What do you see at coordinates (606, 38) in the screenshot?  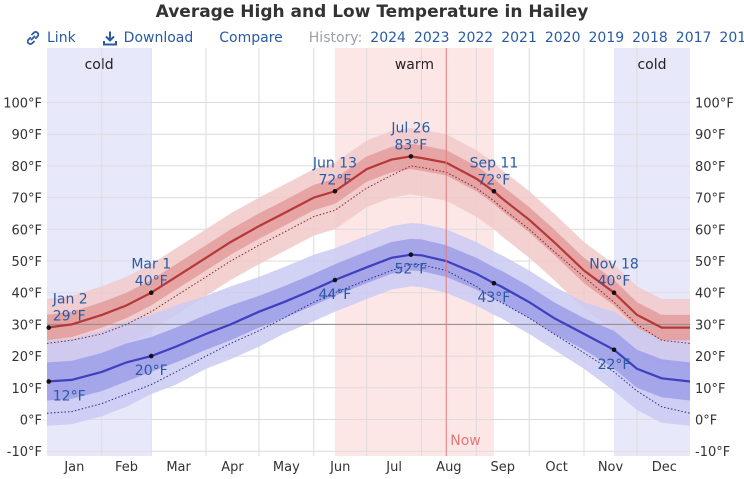 I see `history-year-2019: 2019` at bounding box center [606, 38].